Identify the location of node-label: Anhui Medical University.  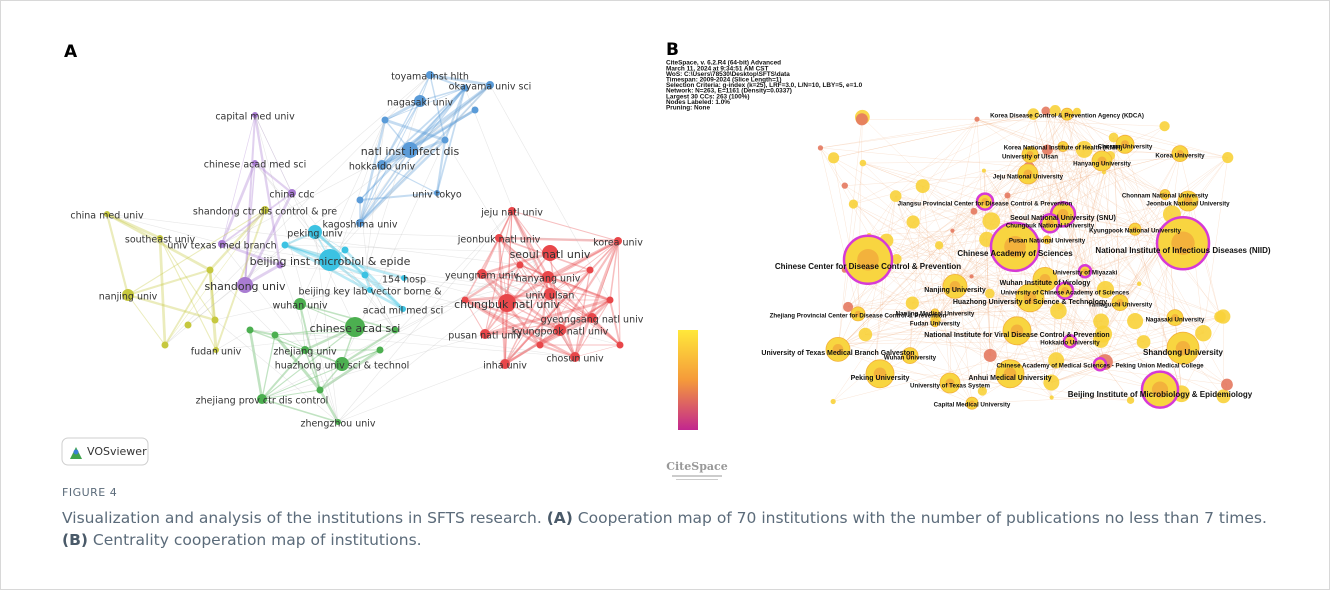
(1009, 378).